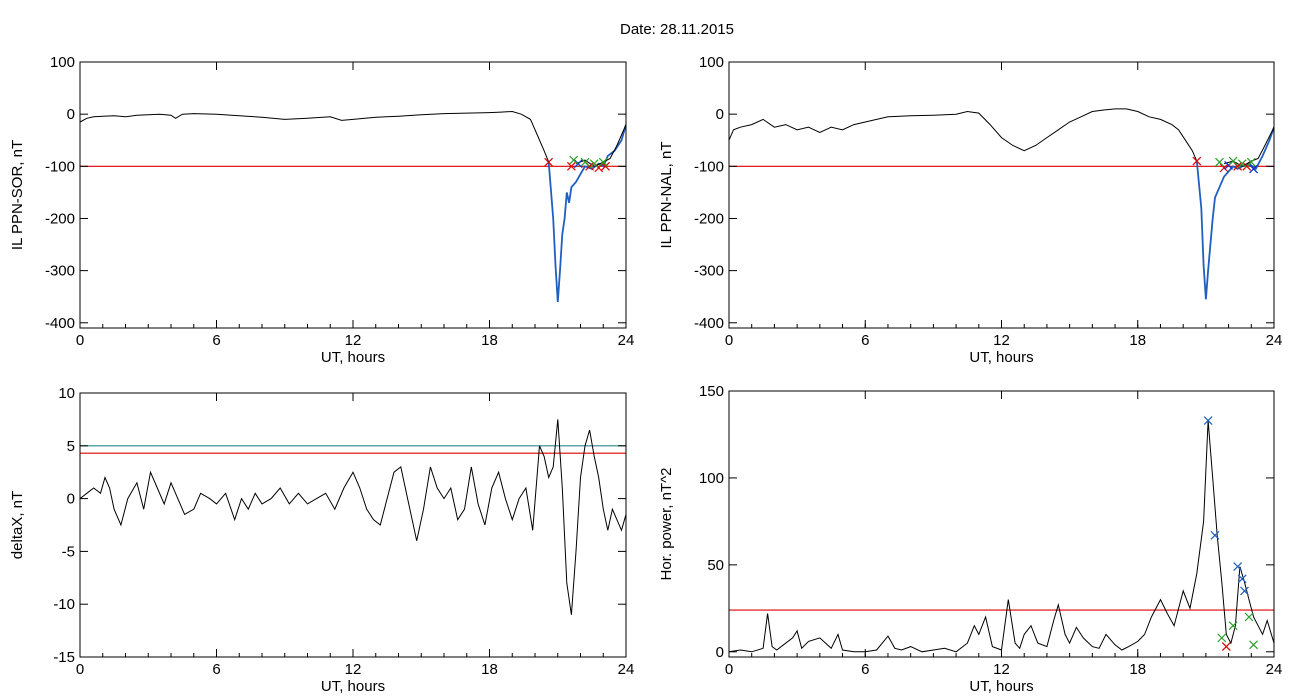  I want to click on y-tick-label: 150, so click(711, 391).